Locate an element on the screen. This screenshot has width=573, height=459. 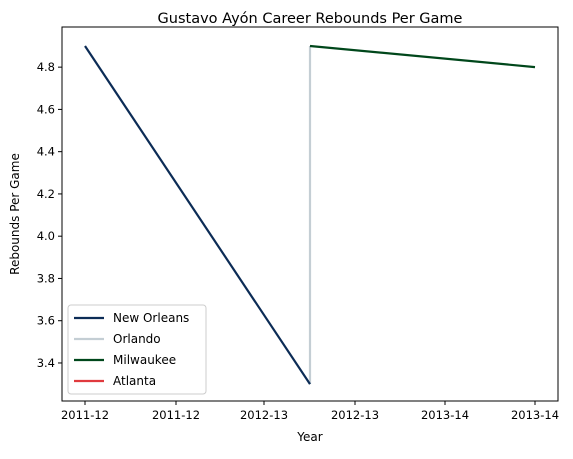
y-axis-ticks: 3.4 3.6 3.8 4.0 4.2 4.4 4.6 4.8 is located at coordinates (49, 215).